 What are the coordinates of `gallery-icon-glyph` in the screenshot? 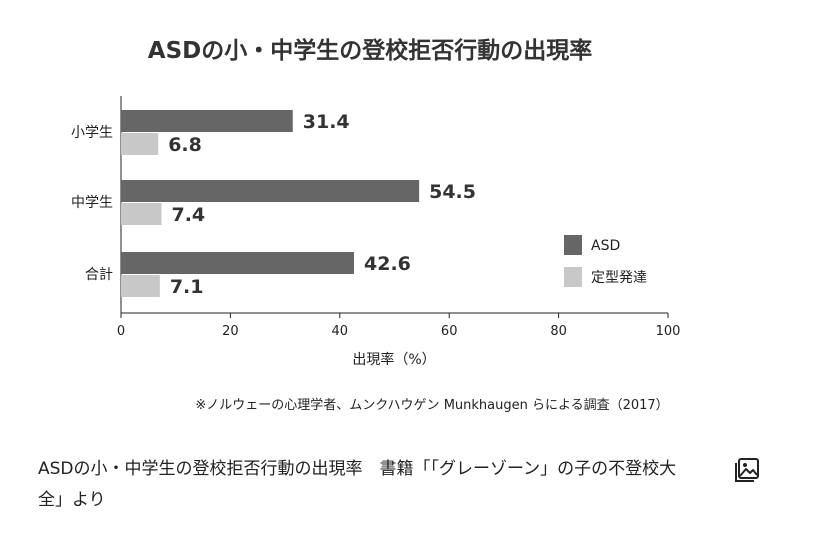 It's located at (747, 470).